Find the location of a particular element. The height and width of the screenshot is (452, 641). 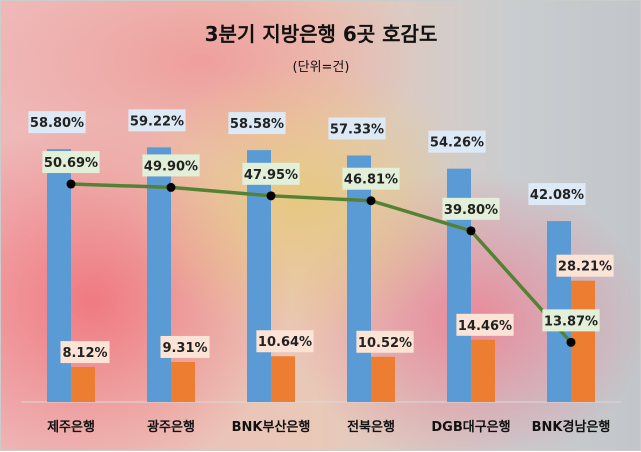

data-label-text: 14.46% is located at coordinates (485, 326).